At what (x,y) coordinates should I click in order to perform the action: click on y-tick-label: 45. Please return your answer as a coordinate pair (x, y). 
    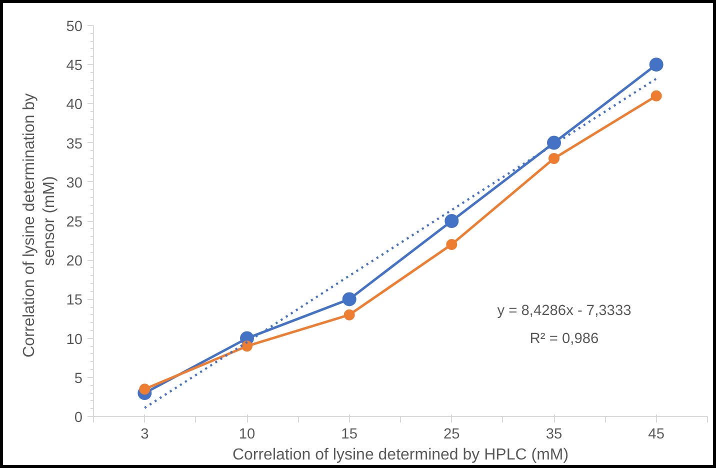
    Looking at the image, I should click on (74, 66).